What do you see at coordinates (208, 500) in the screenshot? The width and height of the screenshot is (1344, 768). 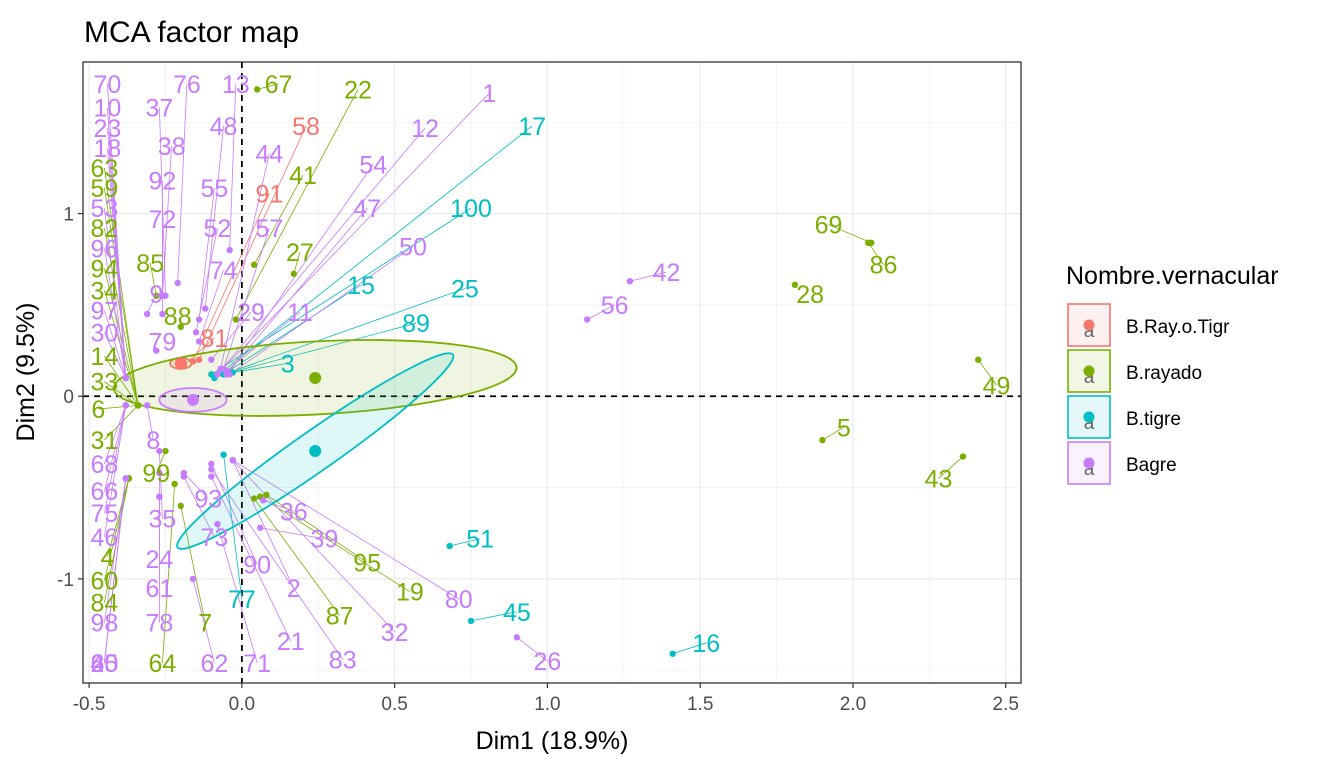 I see `point-label-bagre: 93` at bounding box center [208, 500].